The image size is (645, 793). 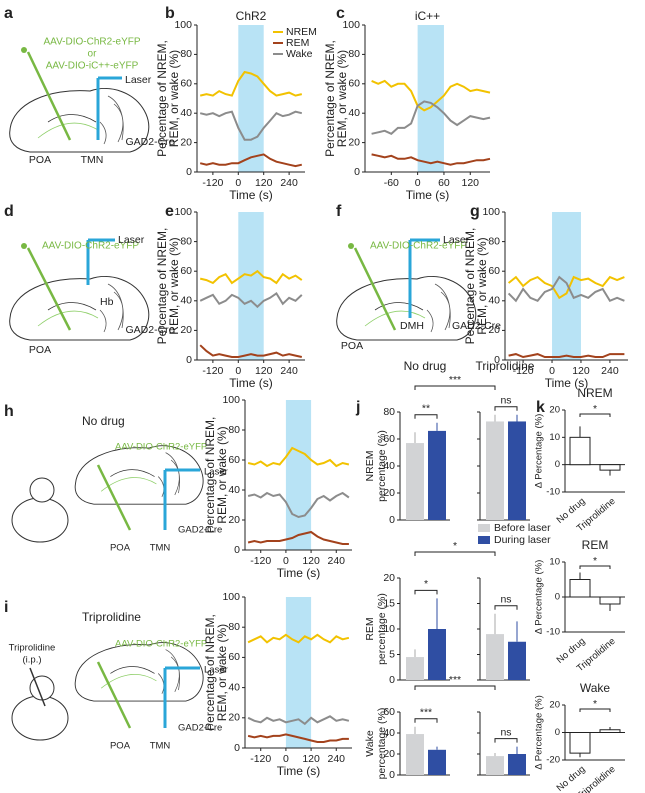 I want to click on legend-label: Before laser, so click(x=522, y=528).